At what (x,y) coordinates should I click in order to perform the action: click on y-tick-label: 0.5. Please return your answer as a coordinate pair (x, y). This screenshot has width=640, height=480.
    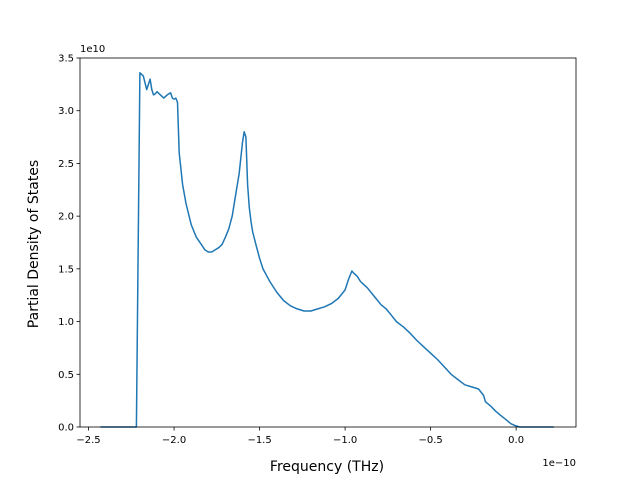
    Looking at the image, I should click on (66, 375).